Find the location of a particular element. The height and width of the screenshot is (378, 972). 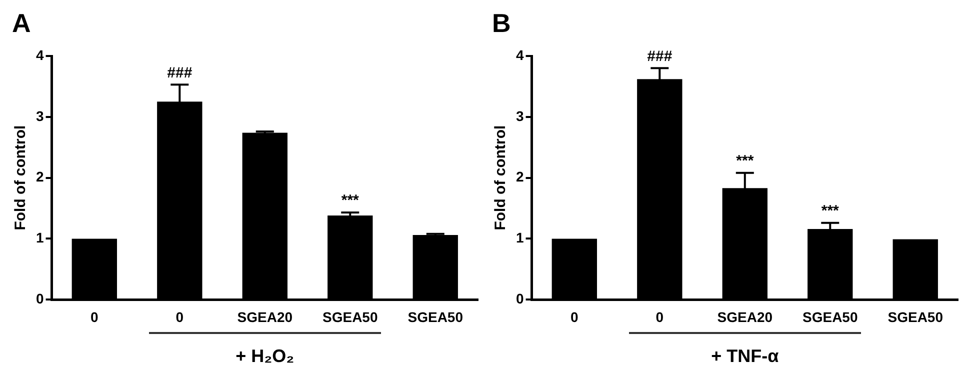

x-axis-title: + H₂O₂ is located at coordinates (265, 356).